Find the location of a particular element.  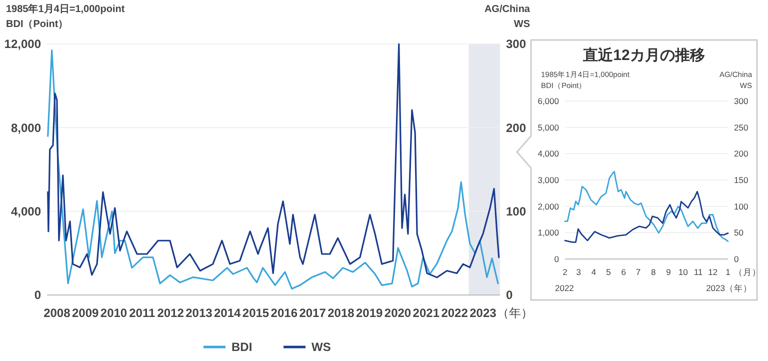

x-tick-label: 2 is located at coordinates (565, 272).